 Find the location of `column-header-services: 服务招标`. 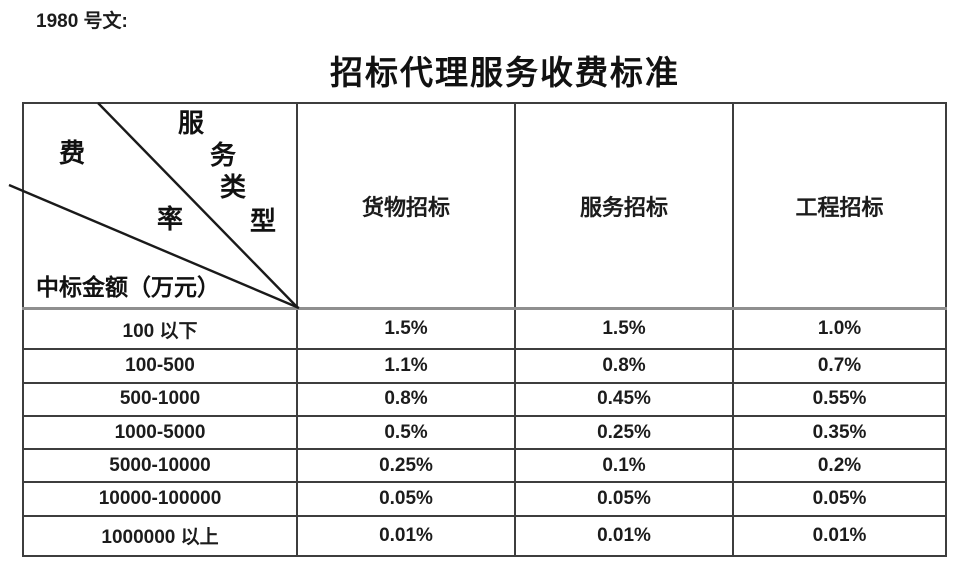

column-header-services: 服务招标 is located at coordinates (624, 206).